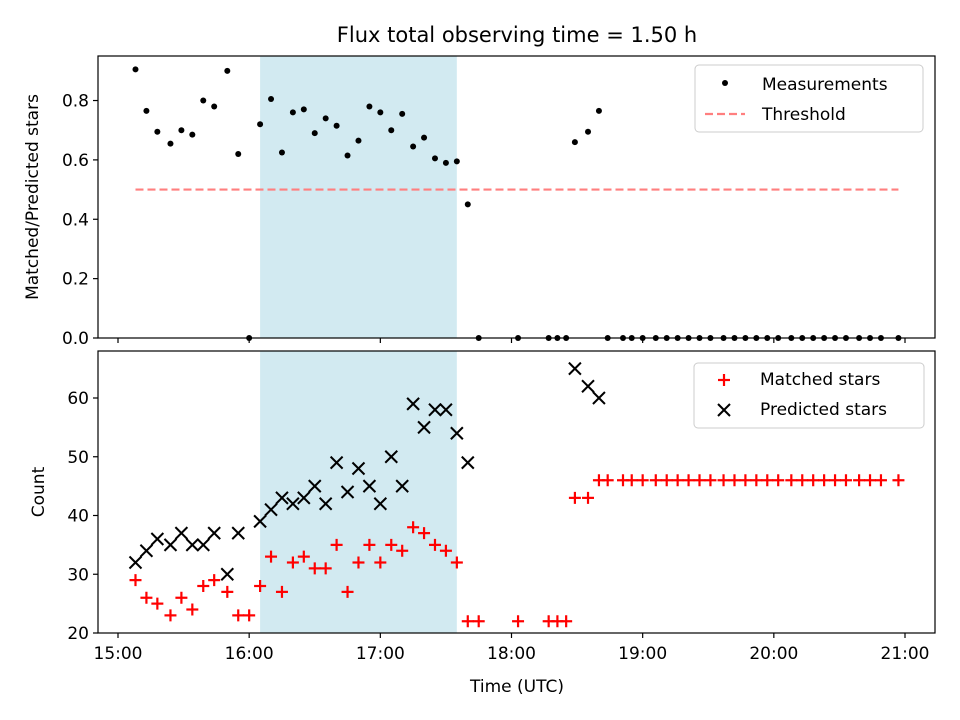  Describe the element at coordinates (825, 85) in the screenshot. I see `legend-measurements-label: Measurements` at that location.